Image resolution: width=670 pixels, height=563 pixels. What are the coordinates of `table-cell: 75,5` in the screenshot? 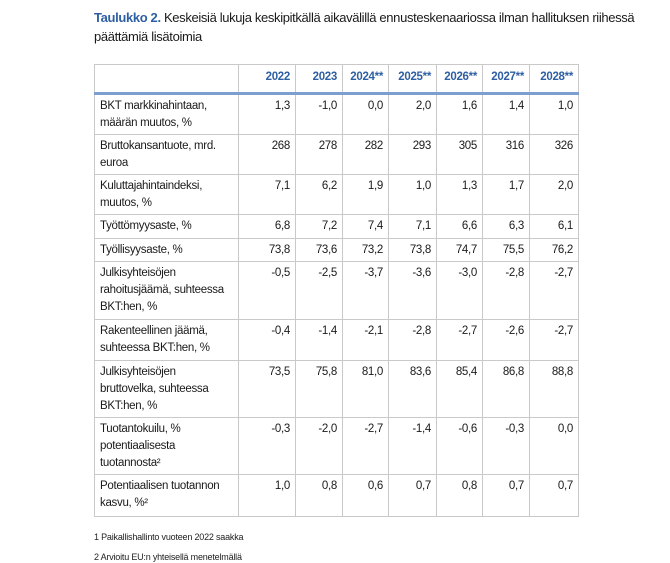 It's located at (506, 250).